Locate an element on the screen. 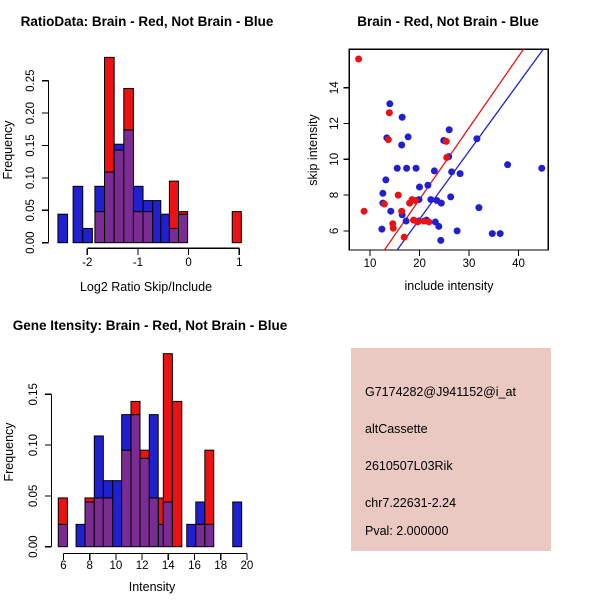  y-tick-label: 0.00 is located at coordinates (31, 243).